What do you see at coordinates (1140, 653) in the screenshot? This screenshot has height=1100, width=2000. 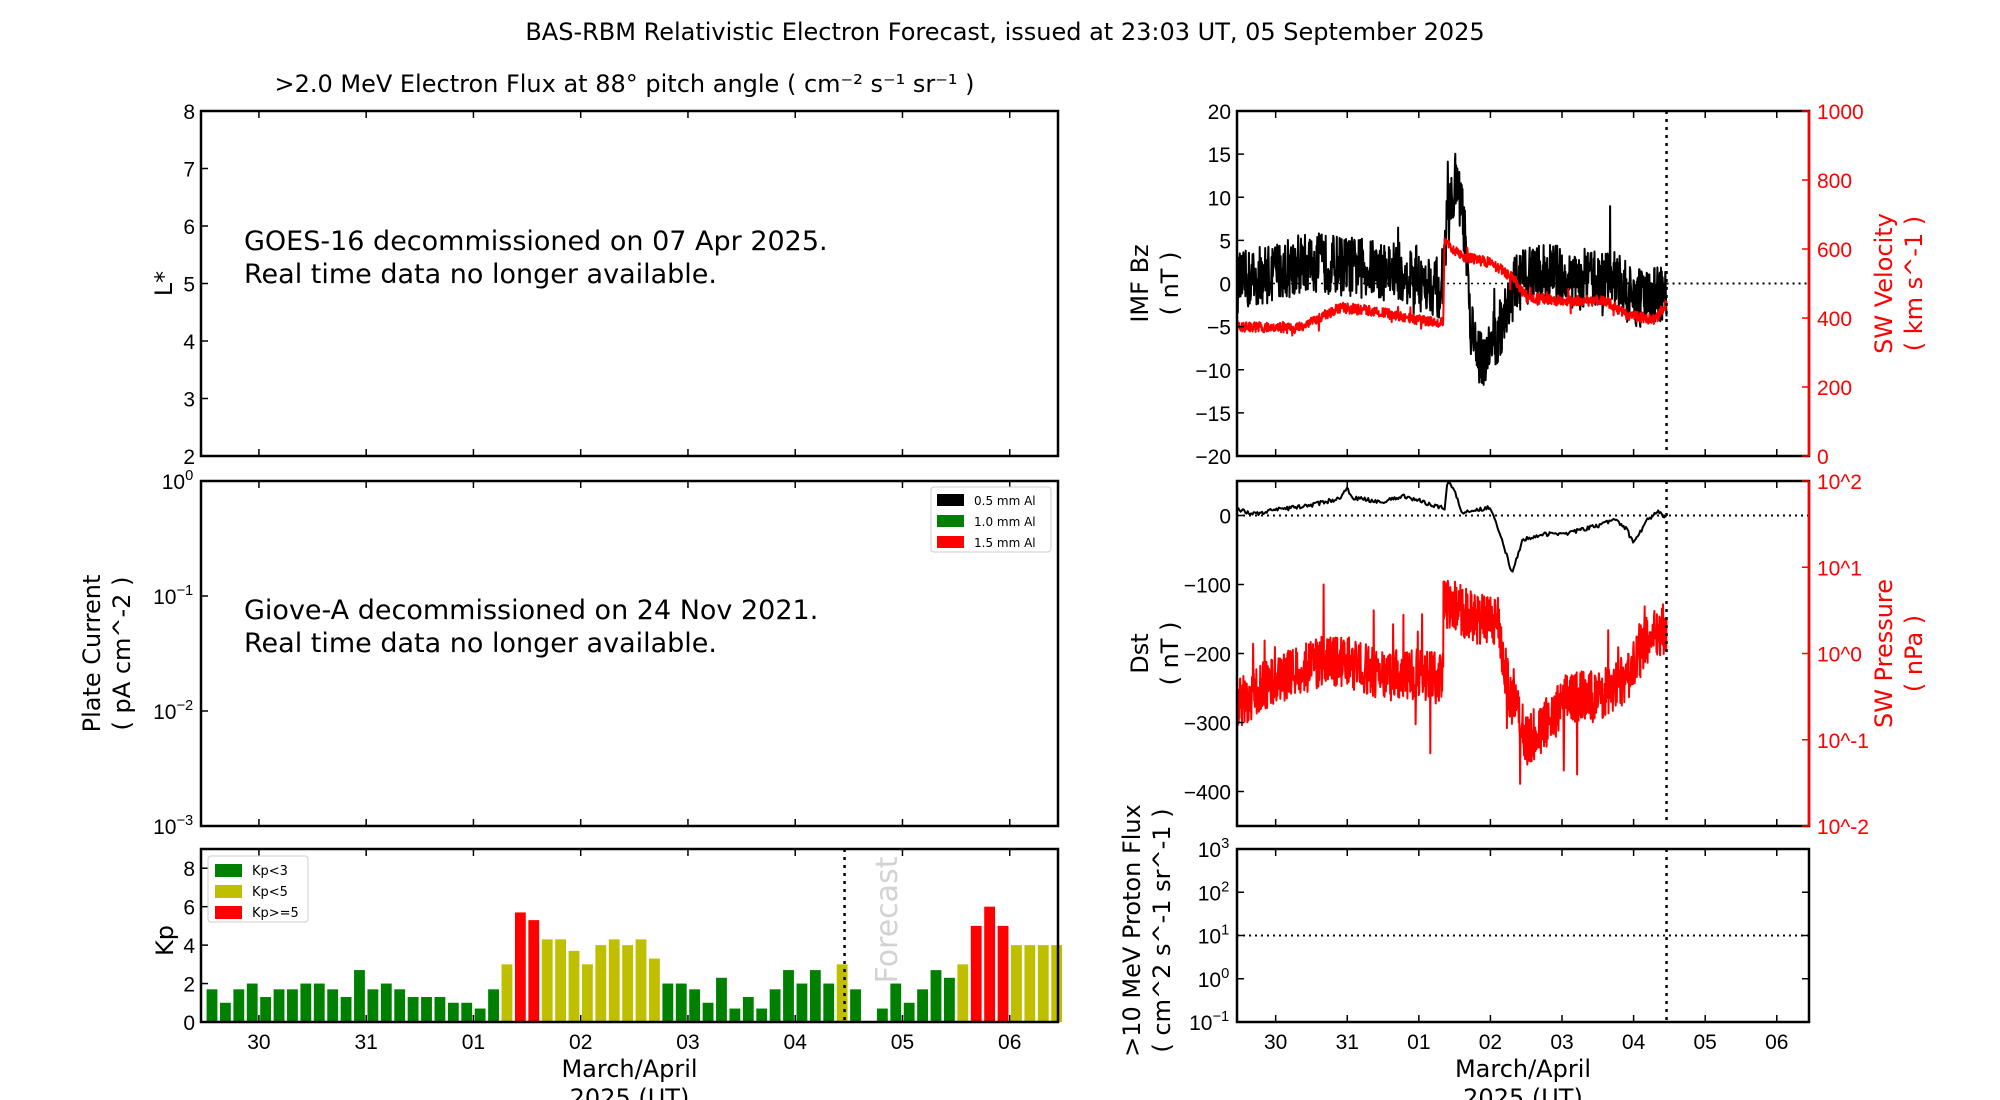 I see `text-part: Dst` at bounding box center [1140, 653].